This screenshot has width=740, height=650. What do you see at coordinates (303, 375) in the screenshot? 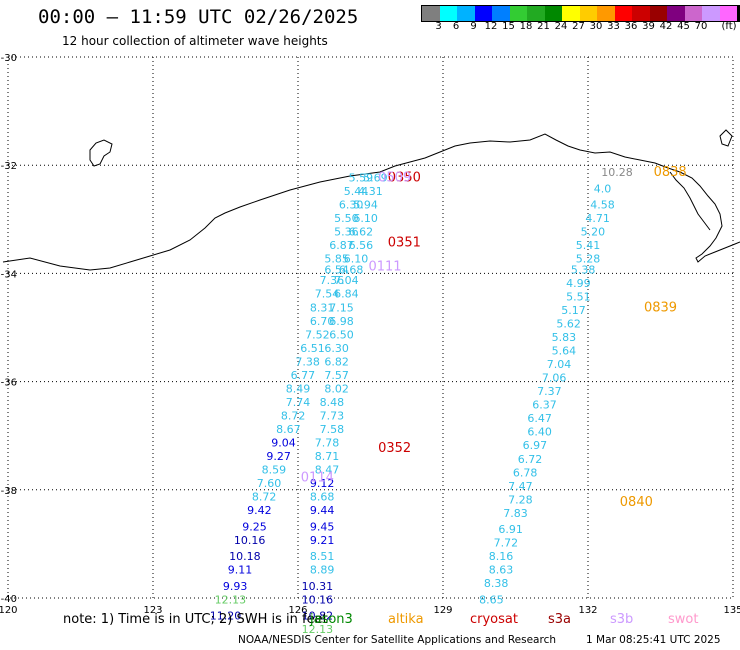
I see `wave-height-value: 6.77` at bounding box center [303, 375].